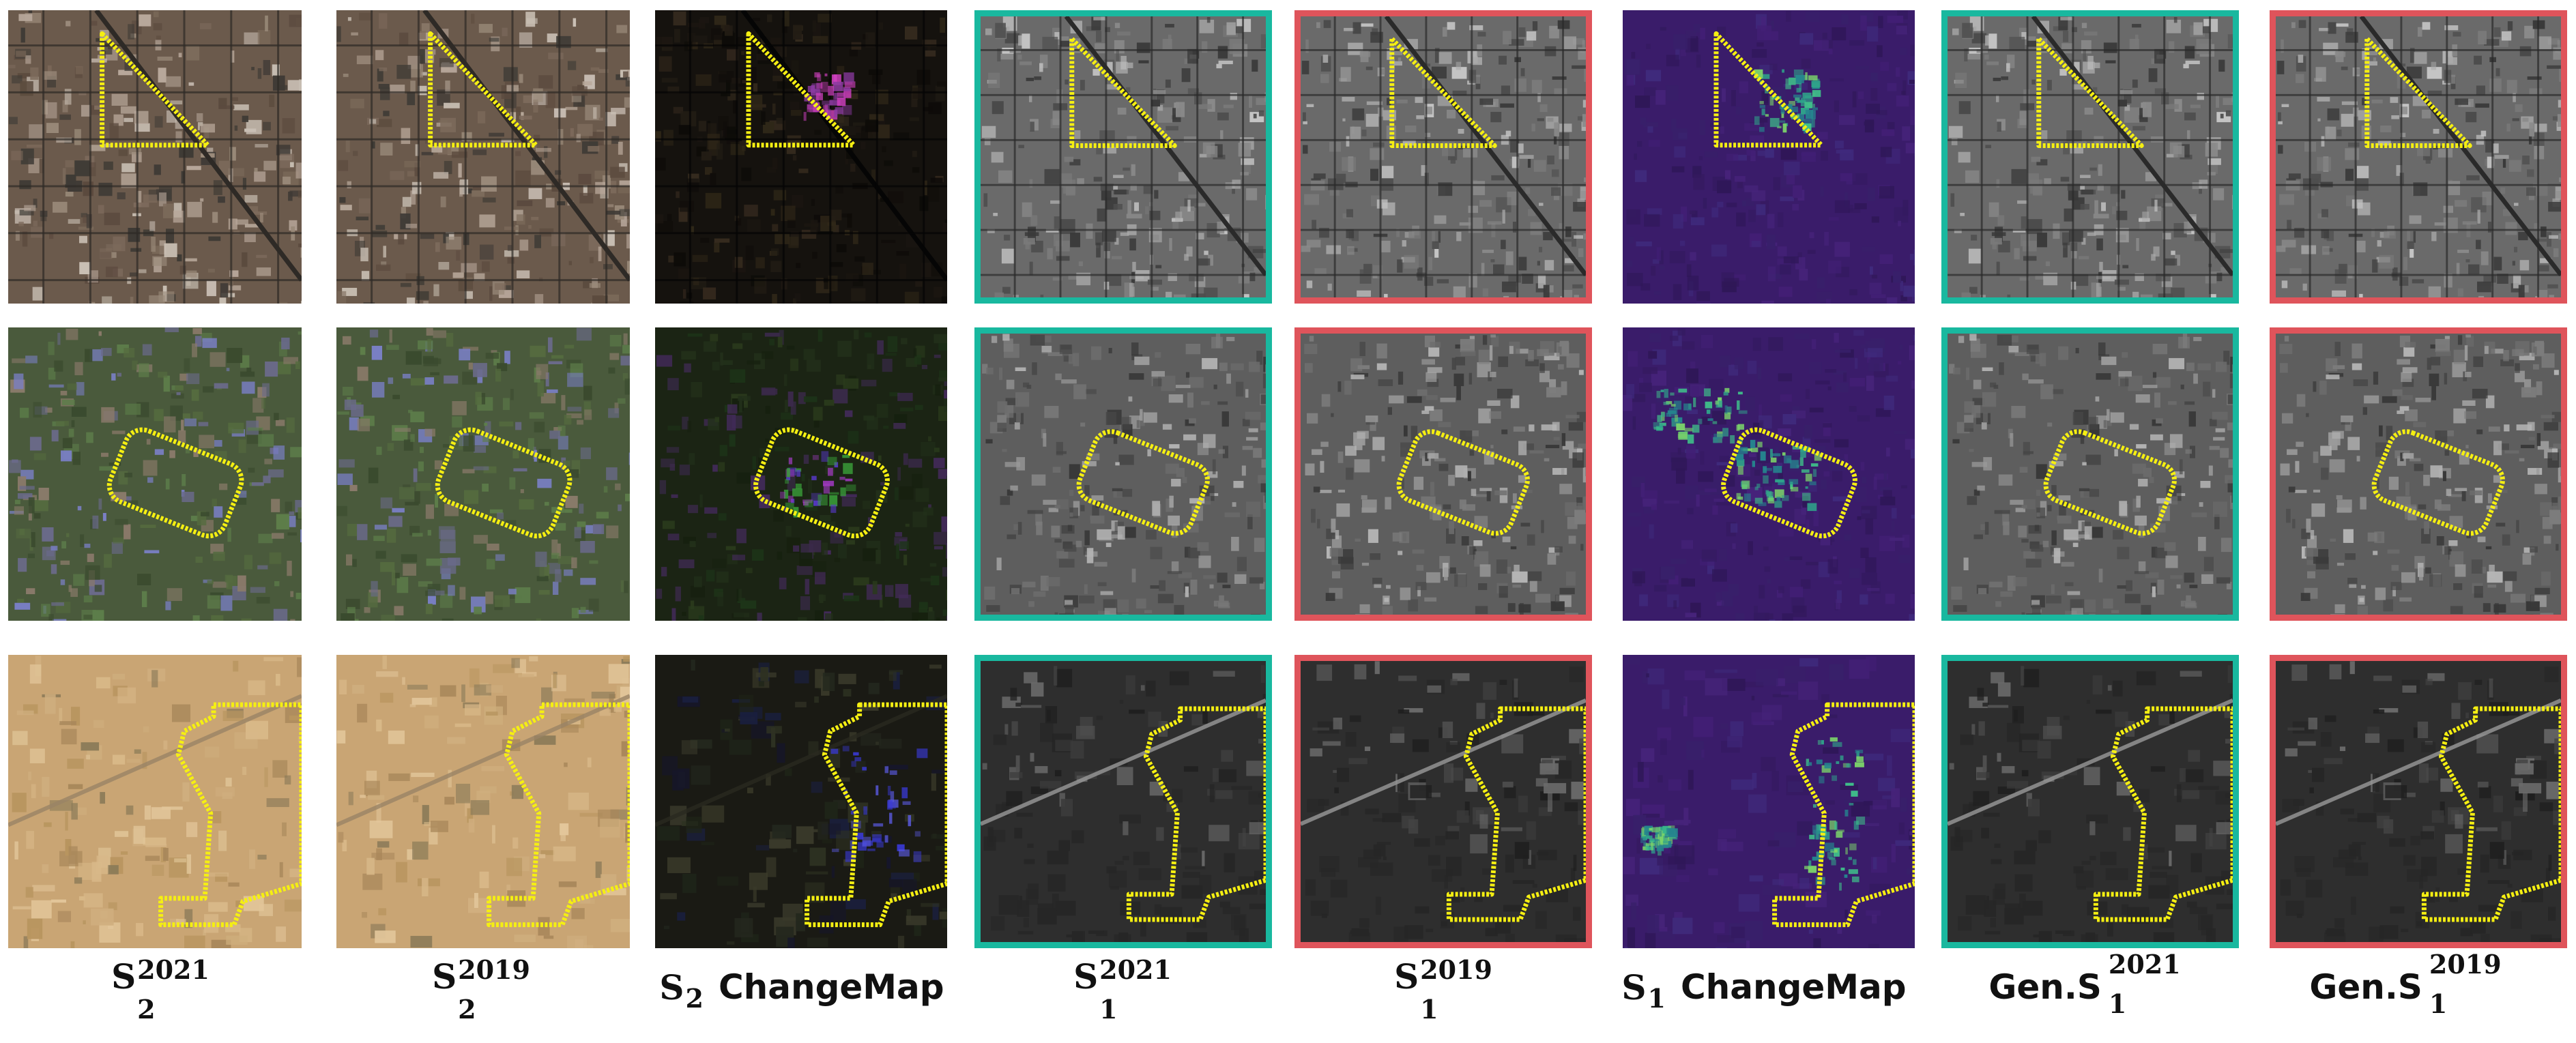 The height and width of the screenshot is (1043, 2576). I want to click on caption-s2-changemap: S 2 ChangeMap, so click(801, 990).